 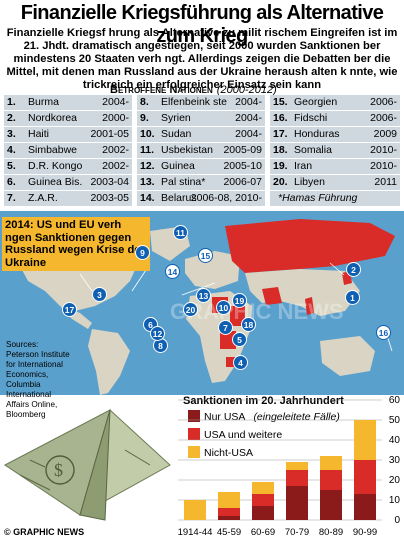 I want to click on map-marker-17: 17, so click(x=69, y=309).